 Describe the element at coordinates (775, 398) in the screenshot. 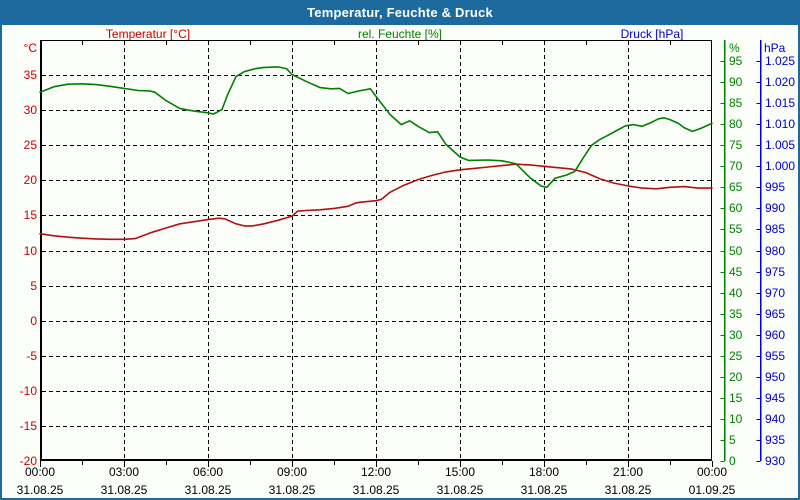

I see `pressure-tick-label: 945` at that location.